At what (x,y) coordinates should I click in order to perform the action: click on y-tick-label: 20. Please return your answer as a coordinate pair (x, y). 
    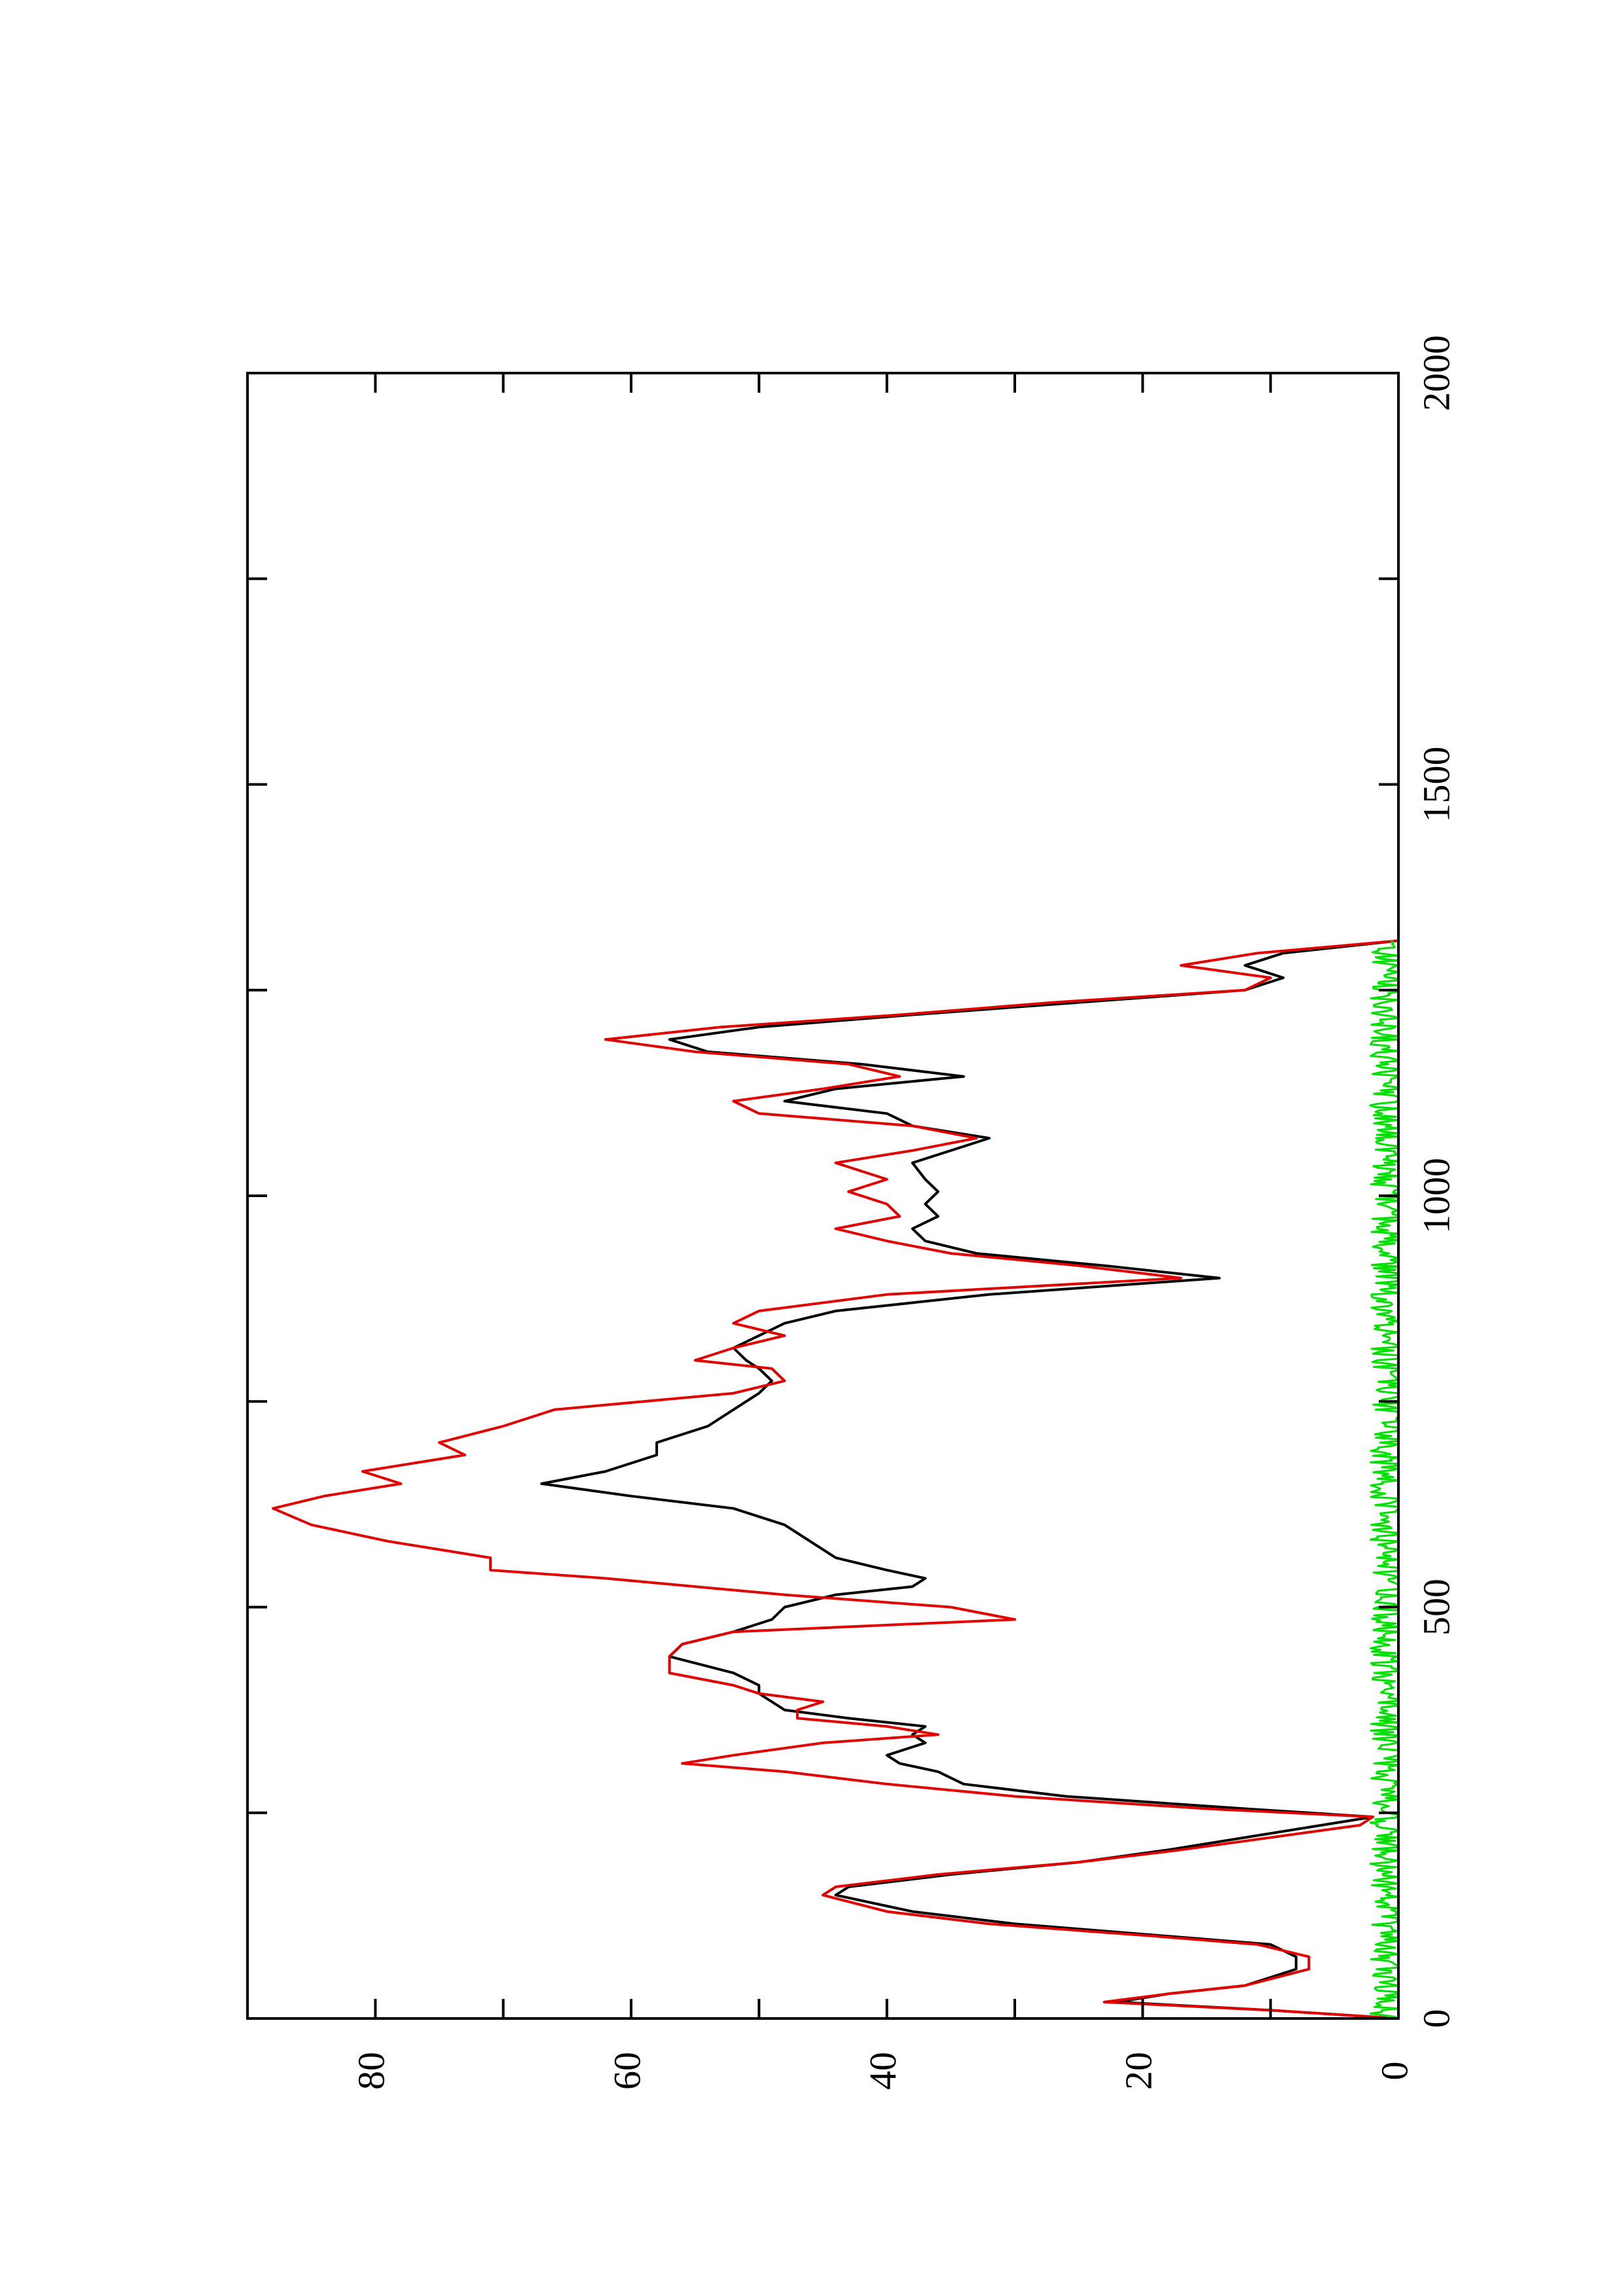
    Looking at the image, I should click on (1139, 2071).